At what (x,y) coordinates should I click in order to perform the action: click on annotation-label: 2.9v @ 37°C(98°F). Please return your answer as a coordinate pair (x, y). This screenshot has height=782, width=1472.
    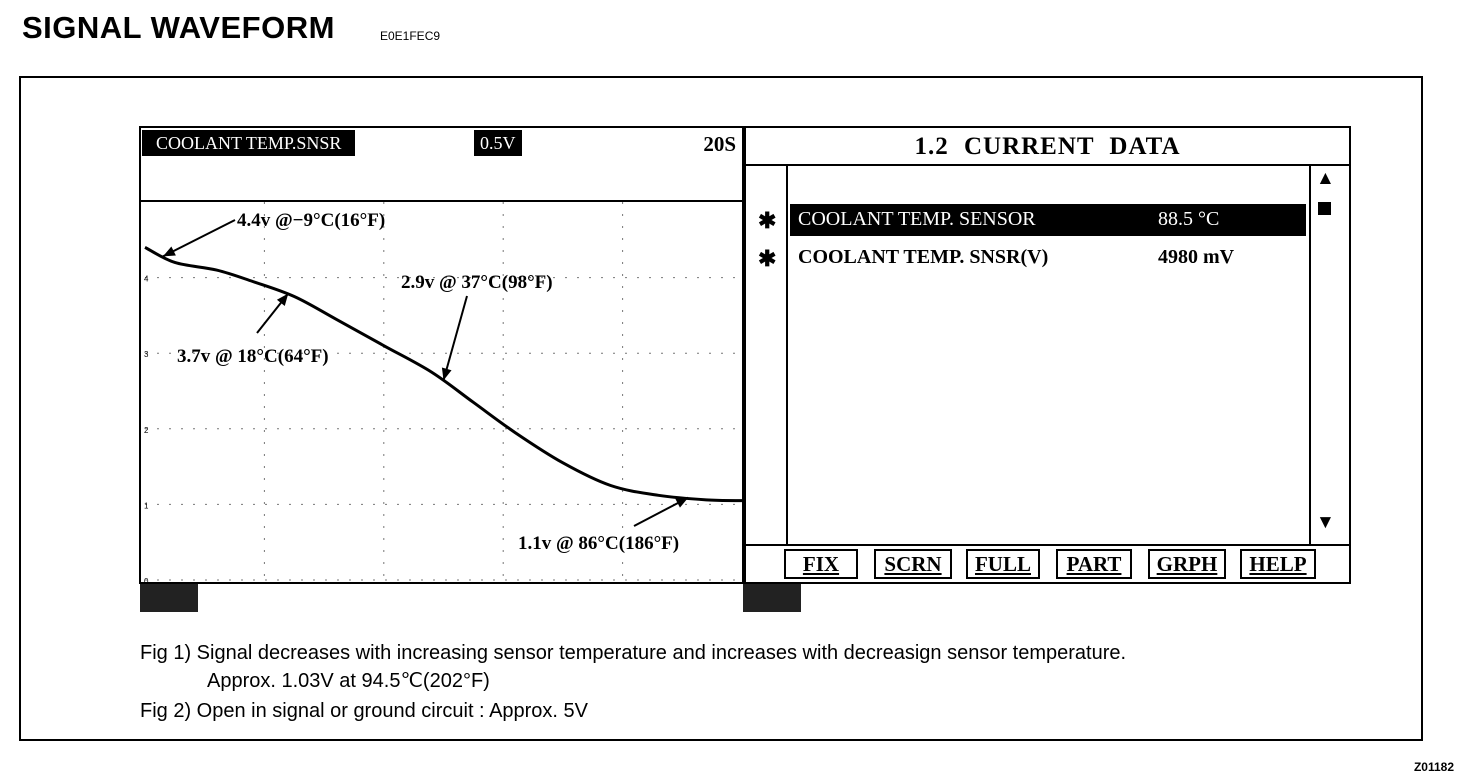
    Looking at the image, I should click on (477, 282).